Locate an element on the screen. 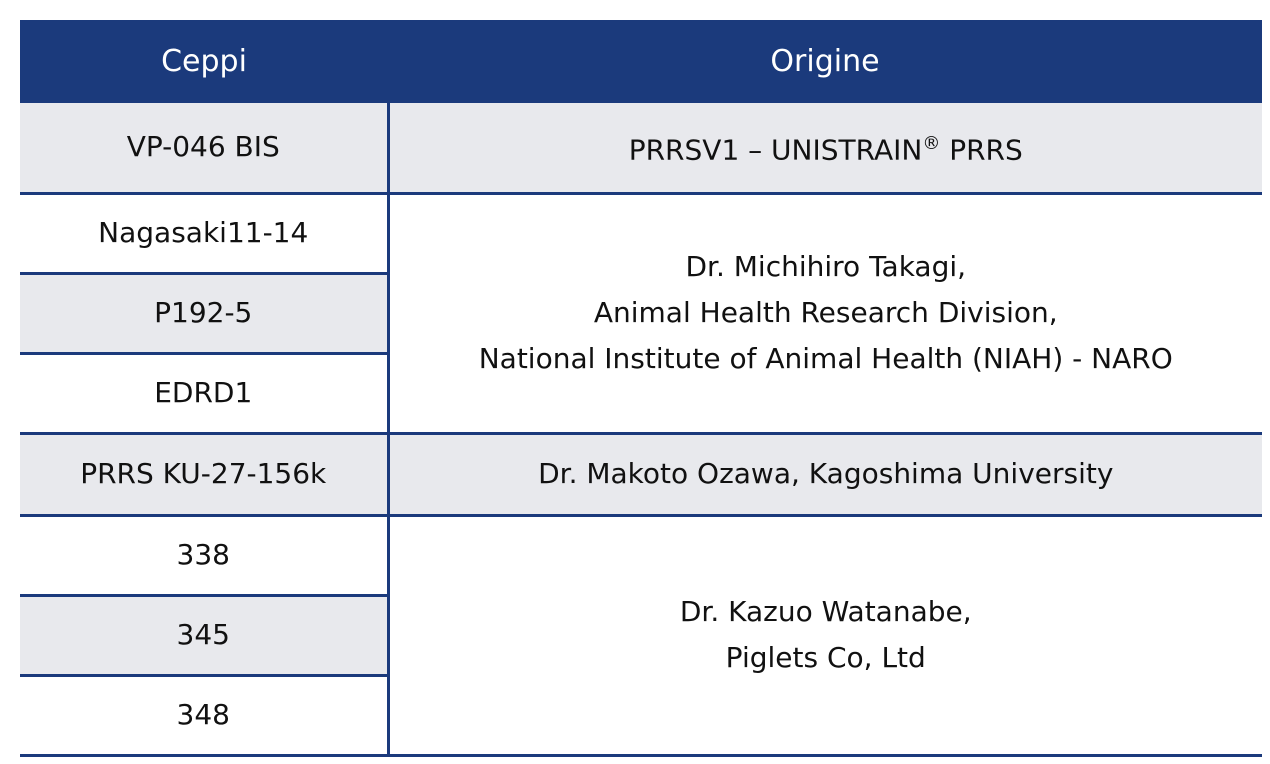  origin-line: Animal Health Research Division, is located at coordinates (825, 312).